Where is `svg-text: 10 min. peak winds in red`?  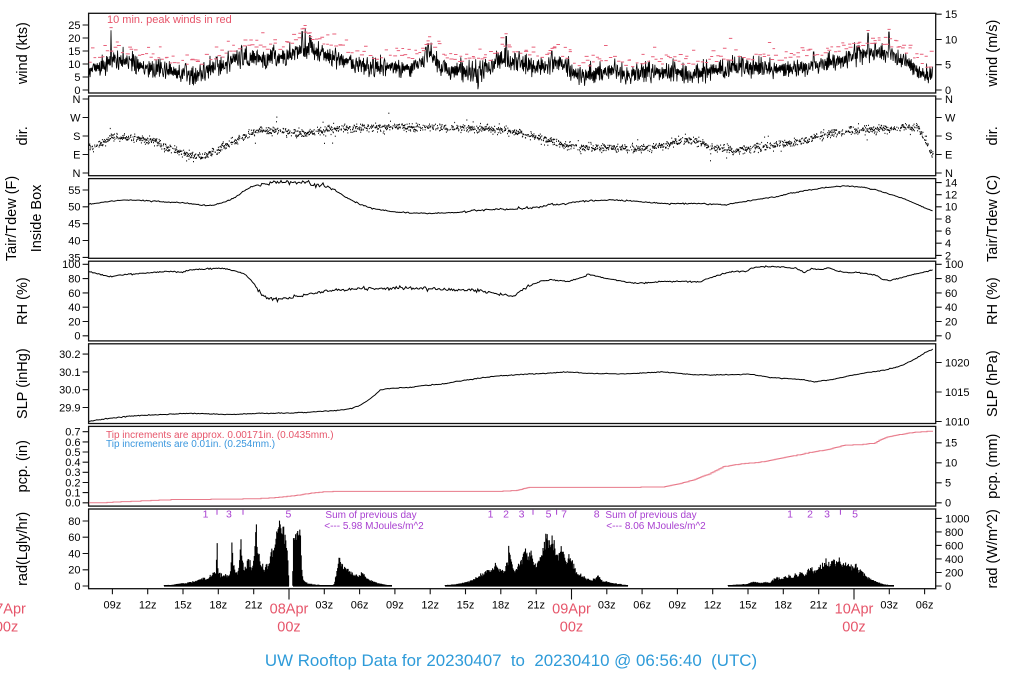
svg-text: 10 min. peak winds in red is located at coordinates (169, 20).